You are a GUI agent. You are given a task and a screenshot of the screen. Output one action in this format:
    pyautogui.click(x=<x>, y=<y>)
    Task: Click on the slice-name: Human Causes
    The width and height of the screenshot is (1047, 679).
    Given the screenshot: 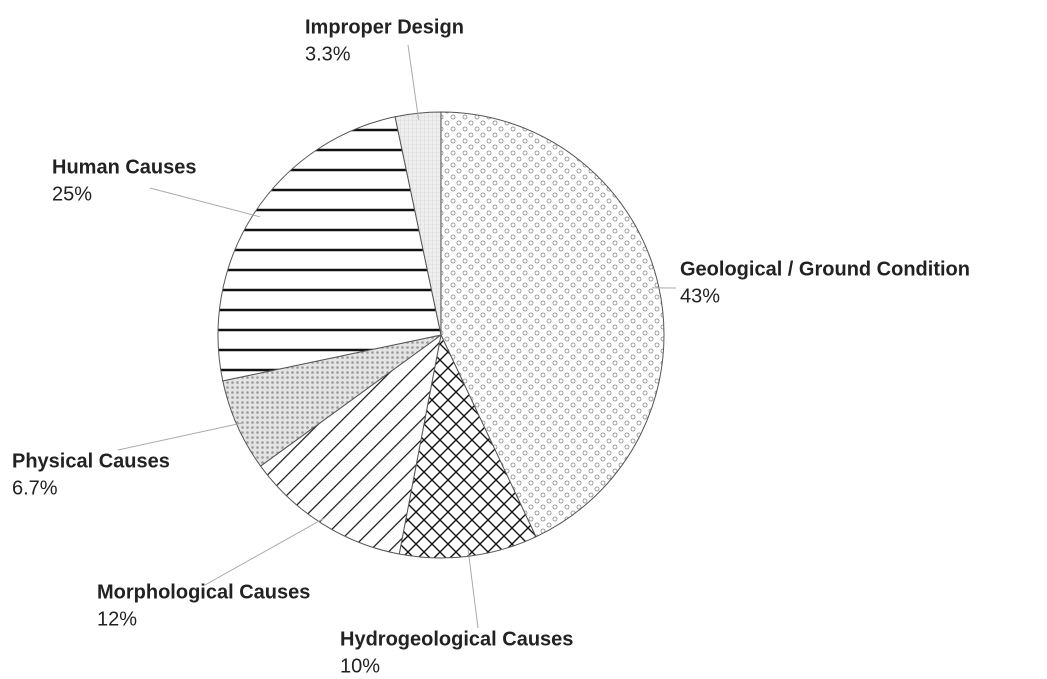 What is the action you would take?
    pyautogui.click(x=124, y=167)
    